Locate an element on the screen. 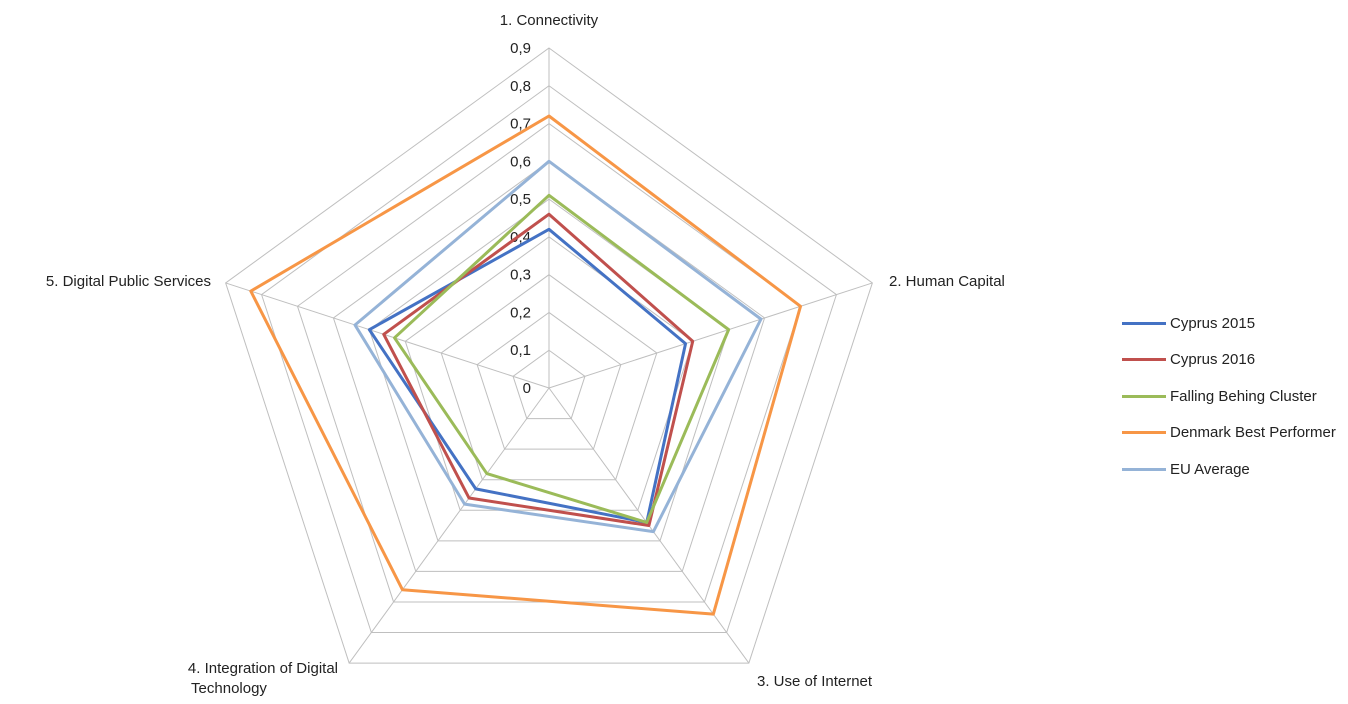 This screenshot has height=704, width=1348. axis-label-line: 2. Human Capital is located at coordinates (947, 281).